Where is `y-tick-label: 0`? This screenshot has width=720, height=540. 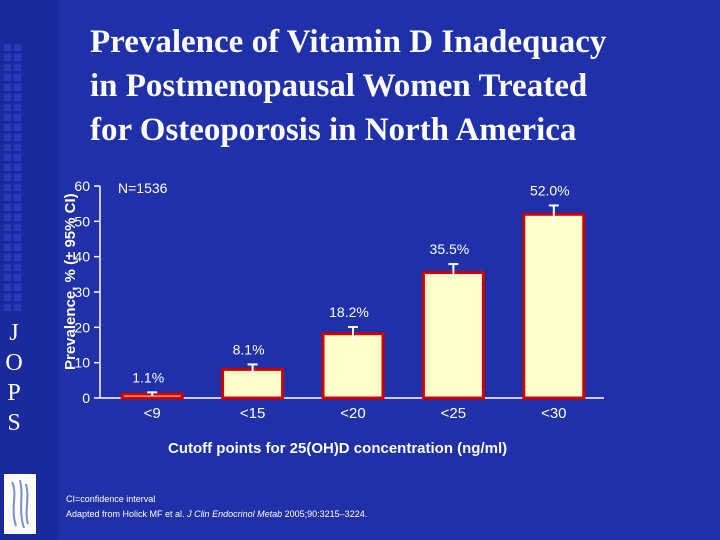 y-tick-label: 0 is located at coordinates (86, 398).